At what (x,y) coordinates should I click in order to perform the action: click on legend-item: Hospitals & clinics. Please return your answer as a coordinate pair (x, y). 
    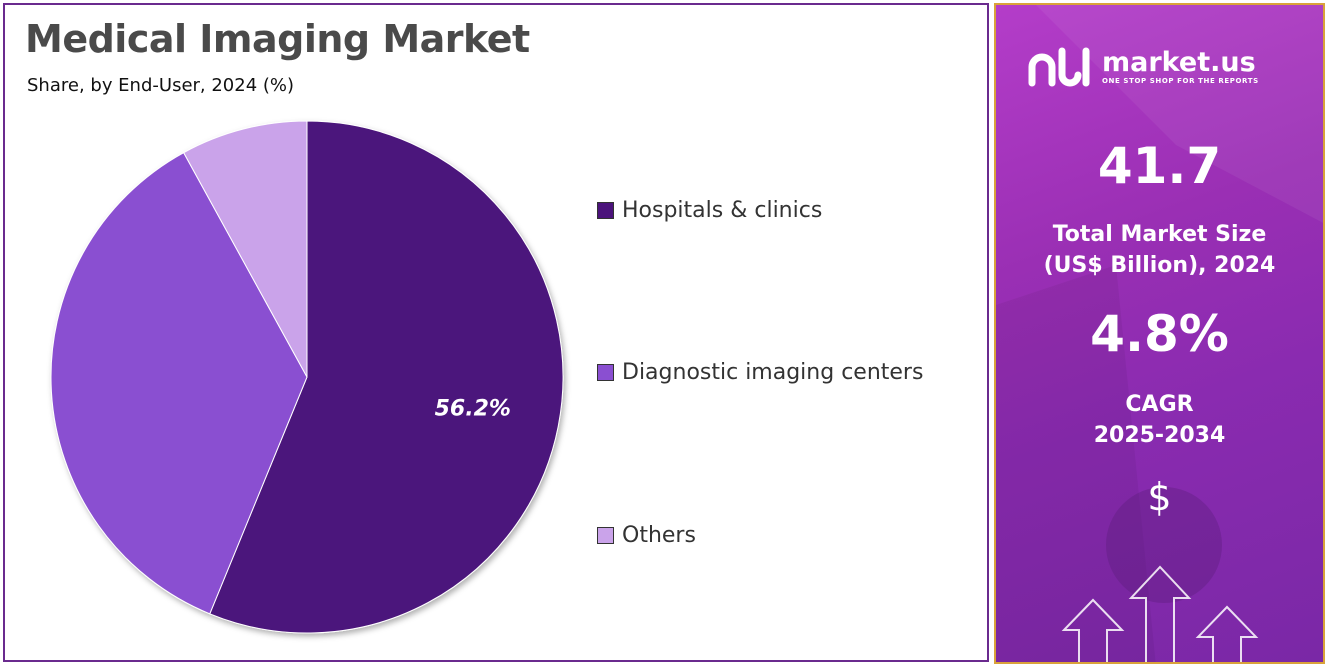
    Looking at the image, I should click on (709, 210).